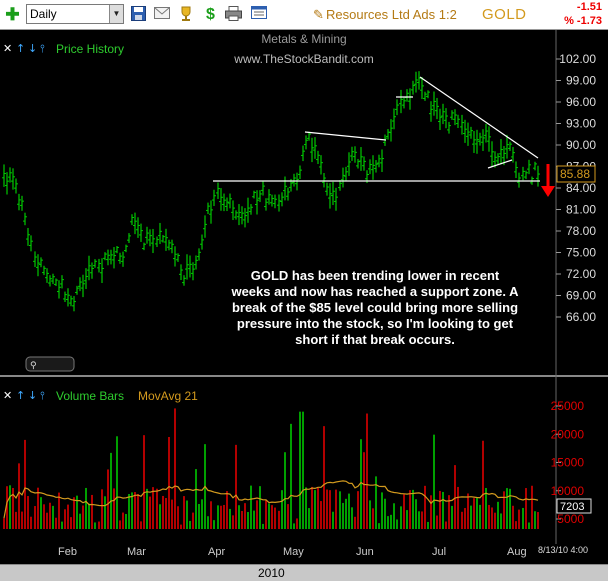 This screenshot has width=608, height=581. What do you see at coordinates (504, 14) in the screenshot?
I see `symbol-ticker: GOLD` at bounding box center [504, 14].